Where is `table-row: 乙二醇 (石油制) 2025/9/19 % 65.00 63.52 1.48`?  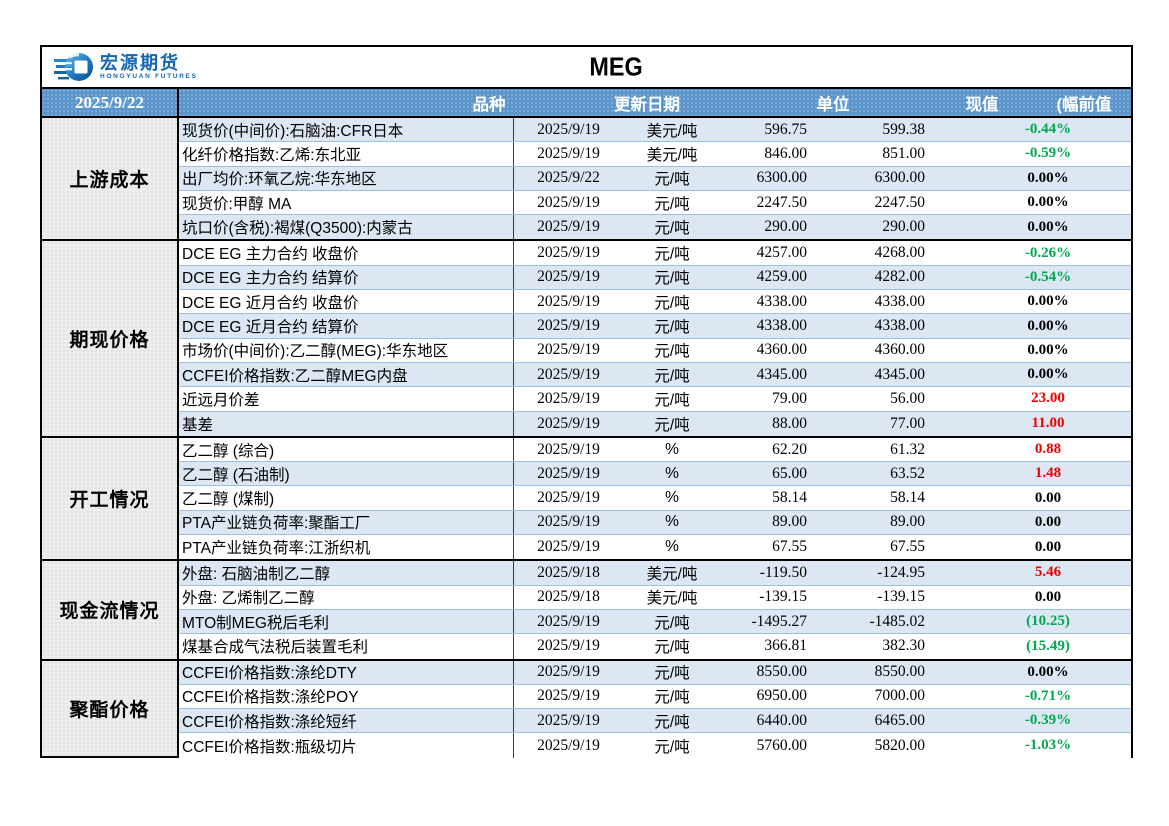 table-row: 乙二醇 (石油制) 2025/9/19 % 65.00 63.52 1.48 is located at coordinates (655, 474).